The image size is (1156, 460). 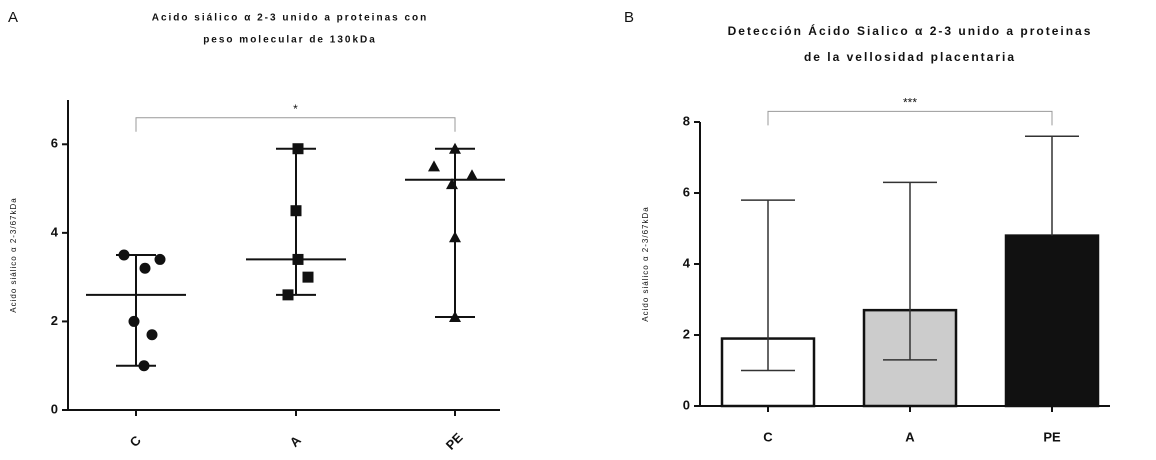 What do you see at coordinates (1052, 321) in the screenshot?
I see `bar` at bounding box center [1052, 321].